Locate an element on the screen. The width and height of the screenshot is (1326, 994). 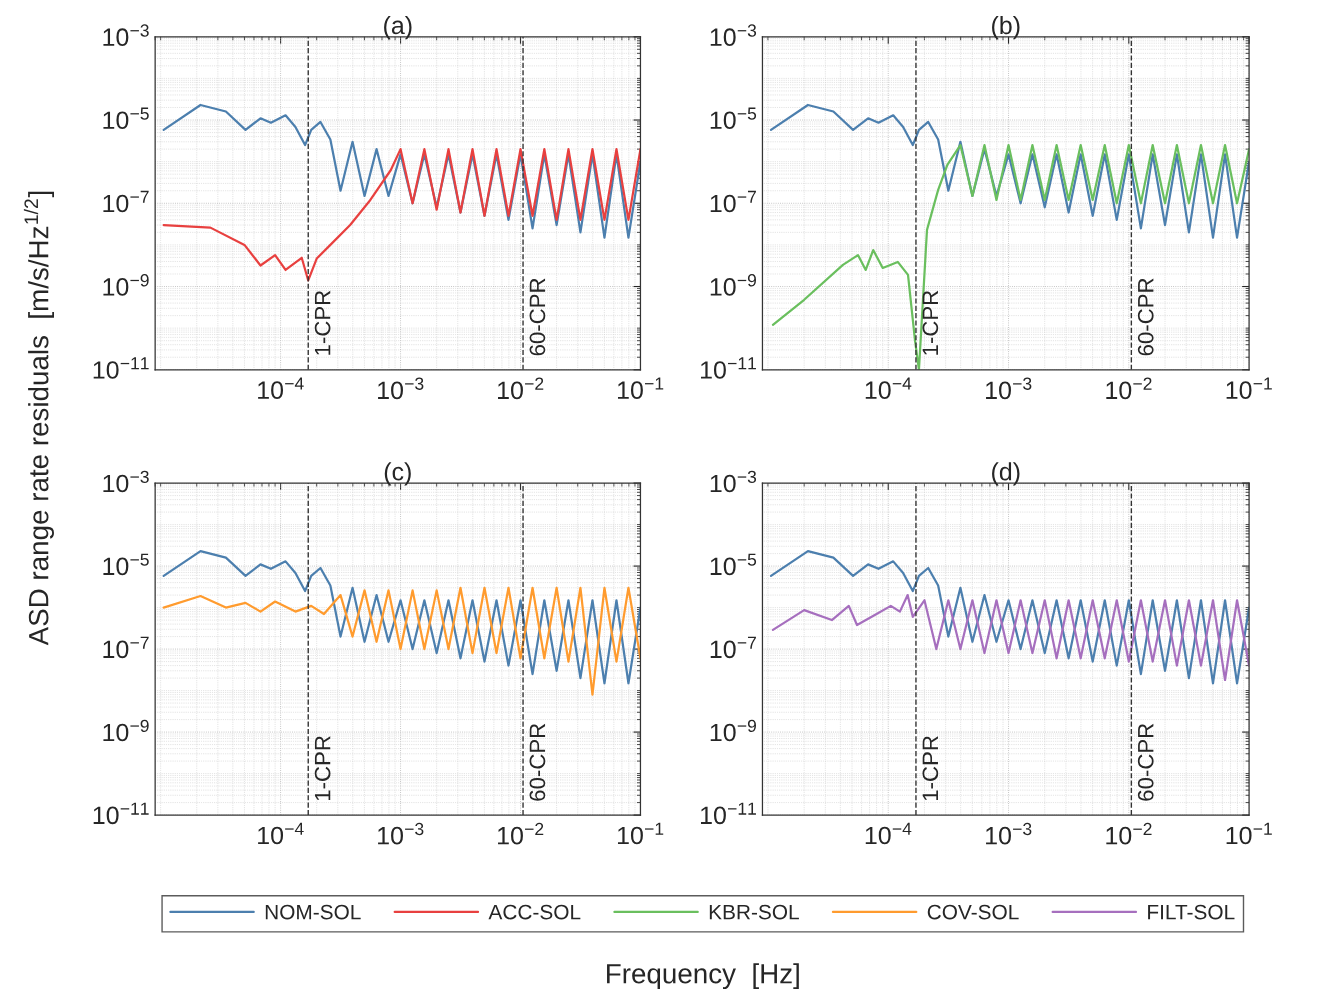
legend-label: ACC-SOL is located at coordinates (534, 912).